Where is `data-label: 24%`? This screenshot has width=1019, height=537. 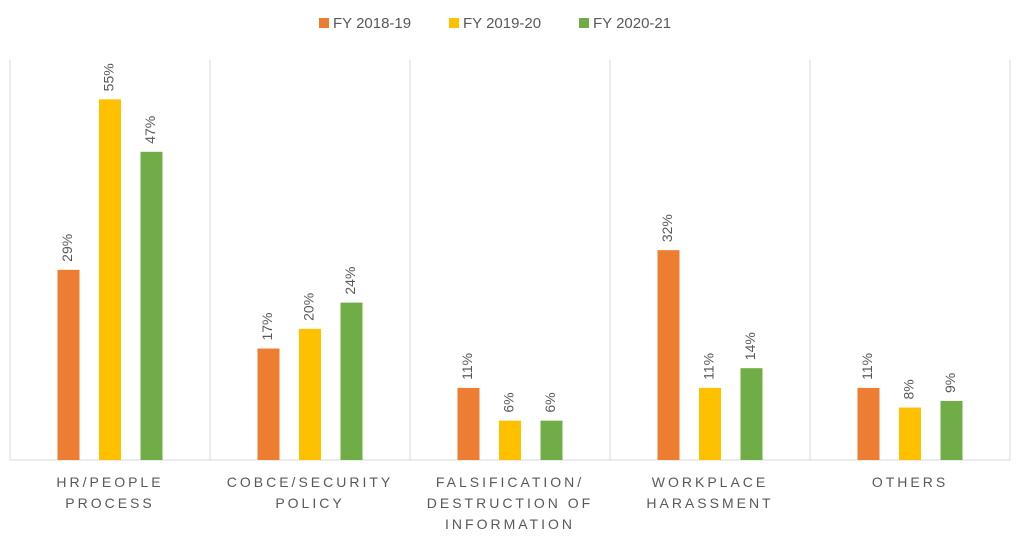 data-label: 24% is located at coordinates (350, 281).